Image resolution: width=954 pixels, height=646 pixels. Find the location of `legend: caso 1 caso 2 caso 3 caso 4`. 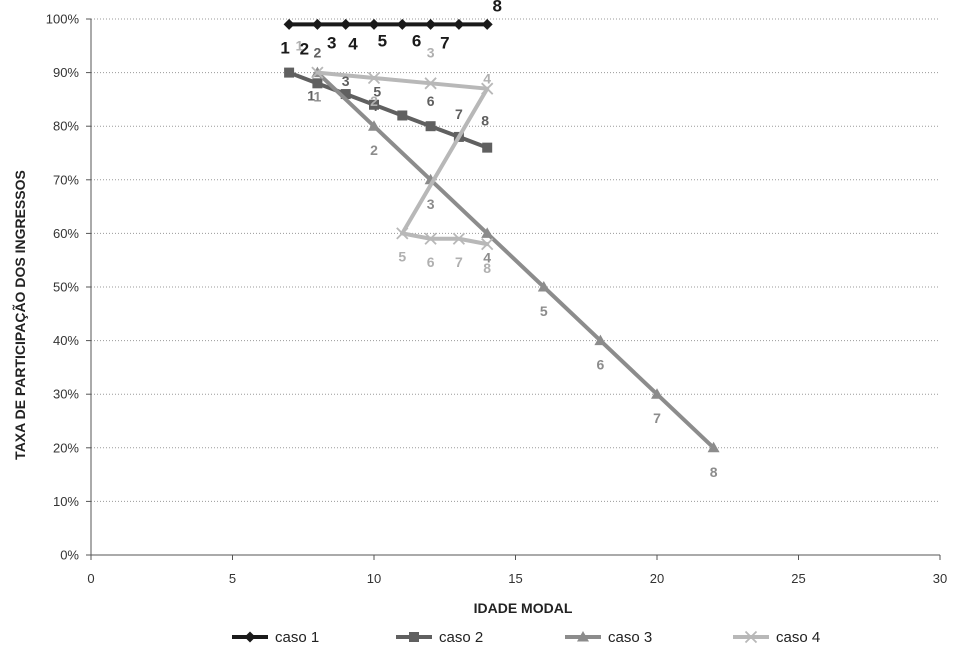

legend: caso 1 caso 2 caso 3 caso 4 is located at coordinates (526, 637).